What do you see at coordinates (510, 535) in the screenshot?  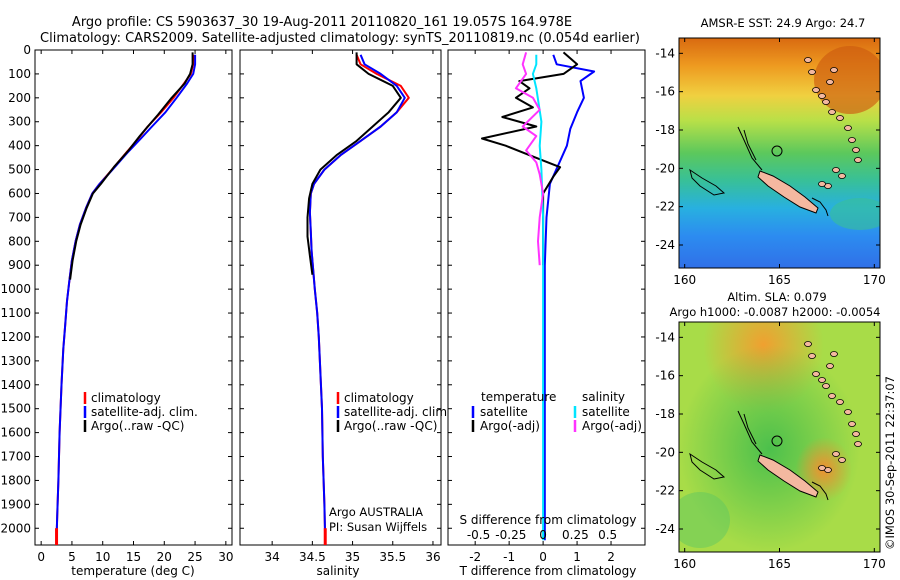 I see `s-difference-tick-label: -0.25` at bounding box center [510, 535].